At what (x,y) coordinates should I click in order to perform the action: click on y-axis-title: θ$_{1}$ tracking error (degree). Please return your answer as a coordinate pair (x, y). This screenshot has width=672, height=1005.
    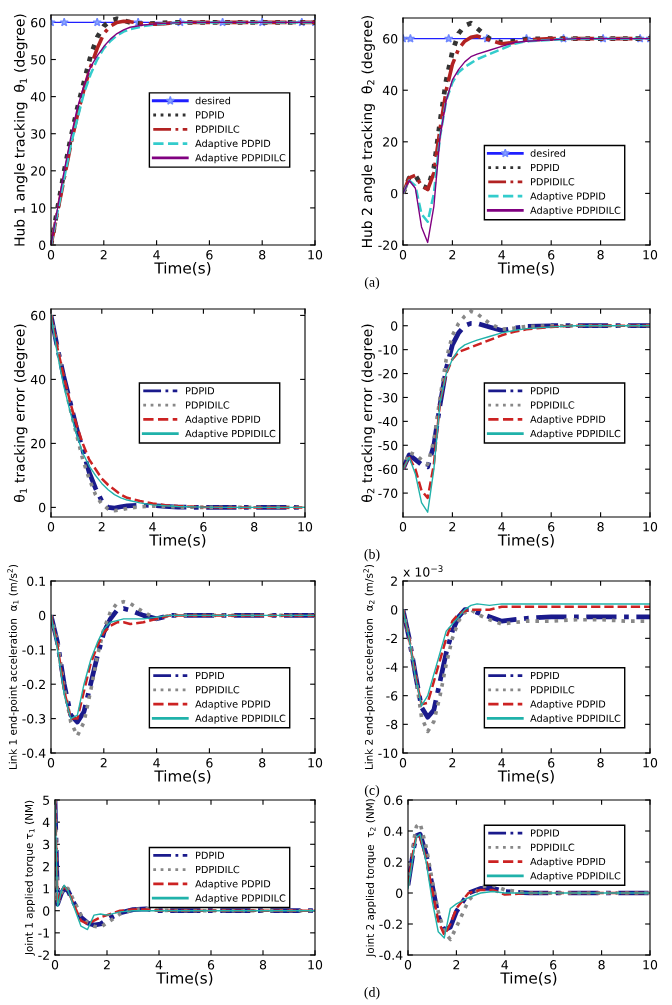
    Looking at the image, I should click on (20, 413).